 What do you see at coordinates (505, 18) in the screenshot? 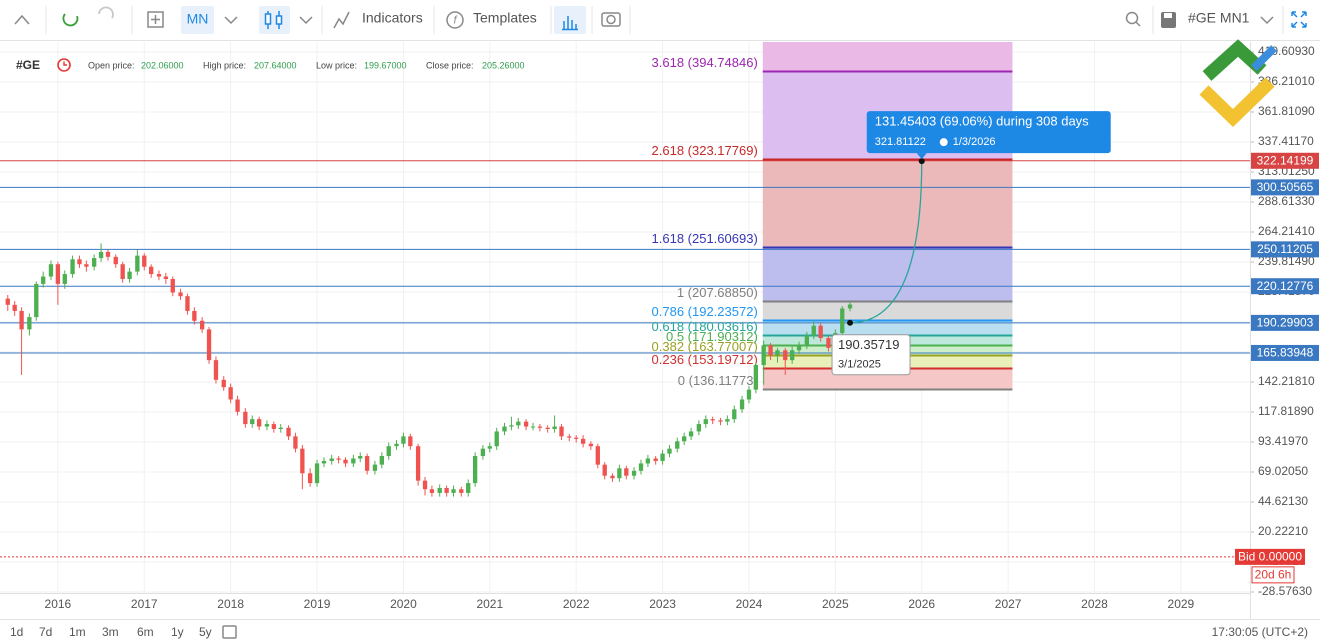
I see `templates-button: Templates` at bounding box center [505, 18].